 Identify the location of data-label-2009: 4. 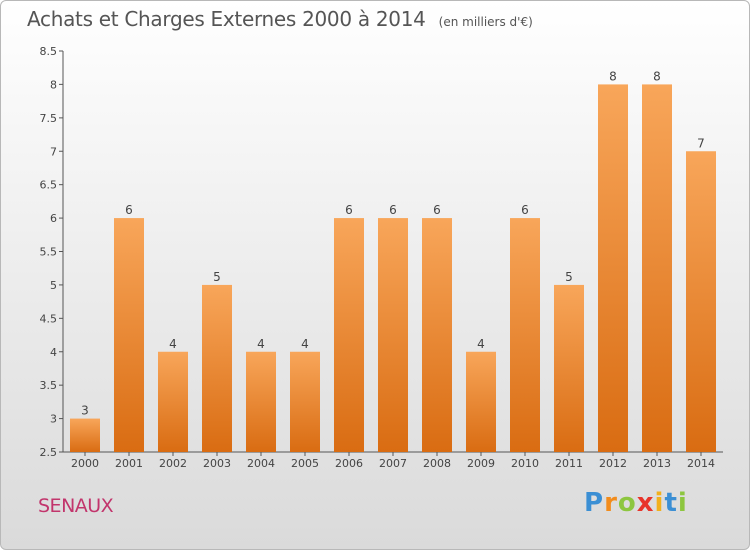
(481, 344).